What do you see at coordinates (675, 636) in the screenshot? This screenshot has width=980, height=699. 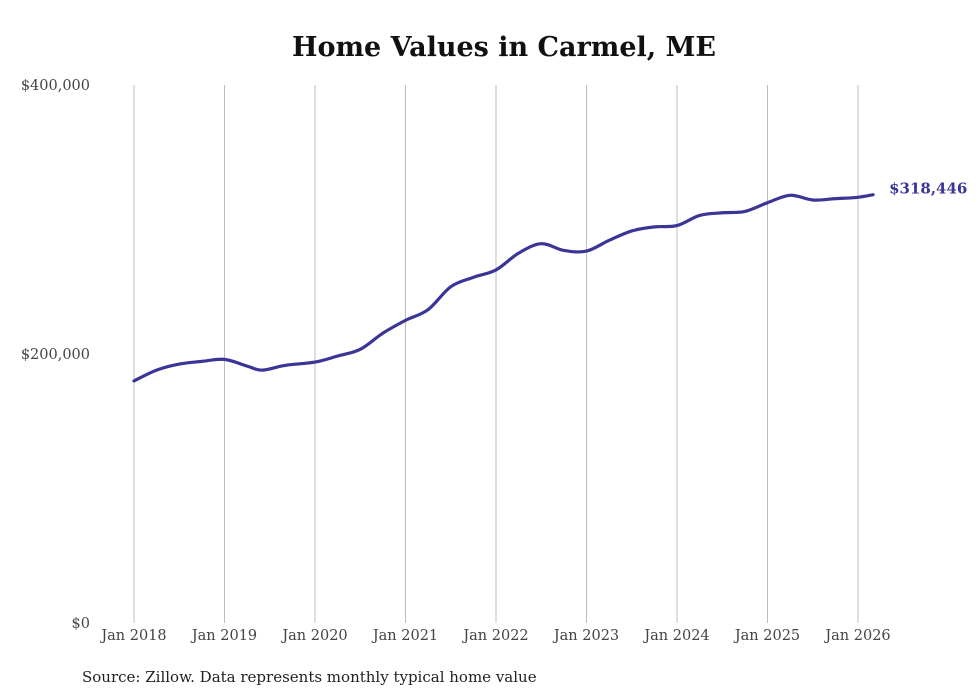 I see `x-tick-label: Jan 2024` at bounding box center [675, 636].